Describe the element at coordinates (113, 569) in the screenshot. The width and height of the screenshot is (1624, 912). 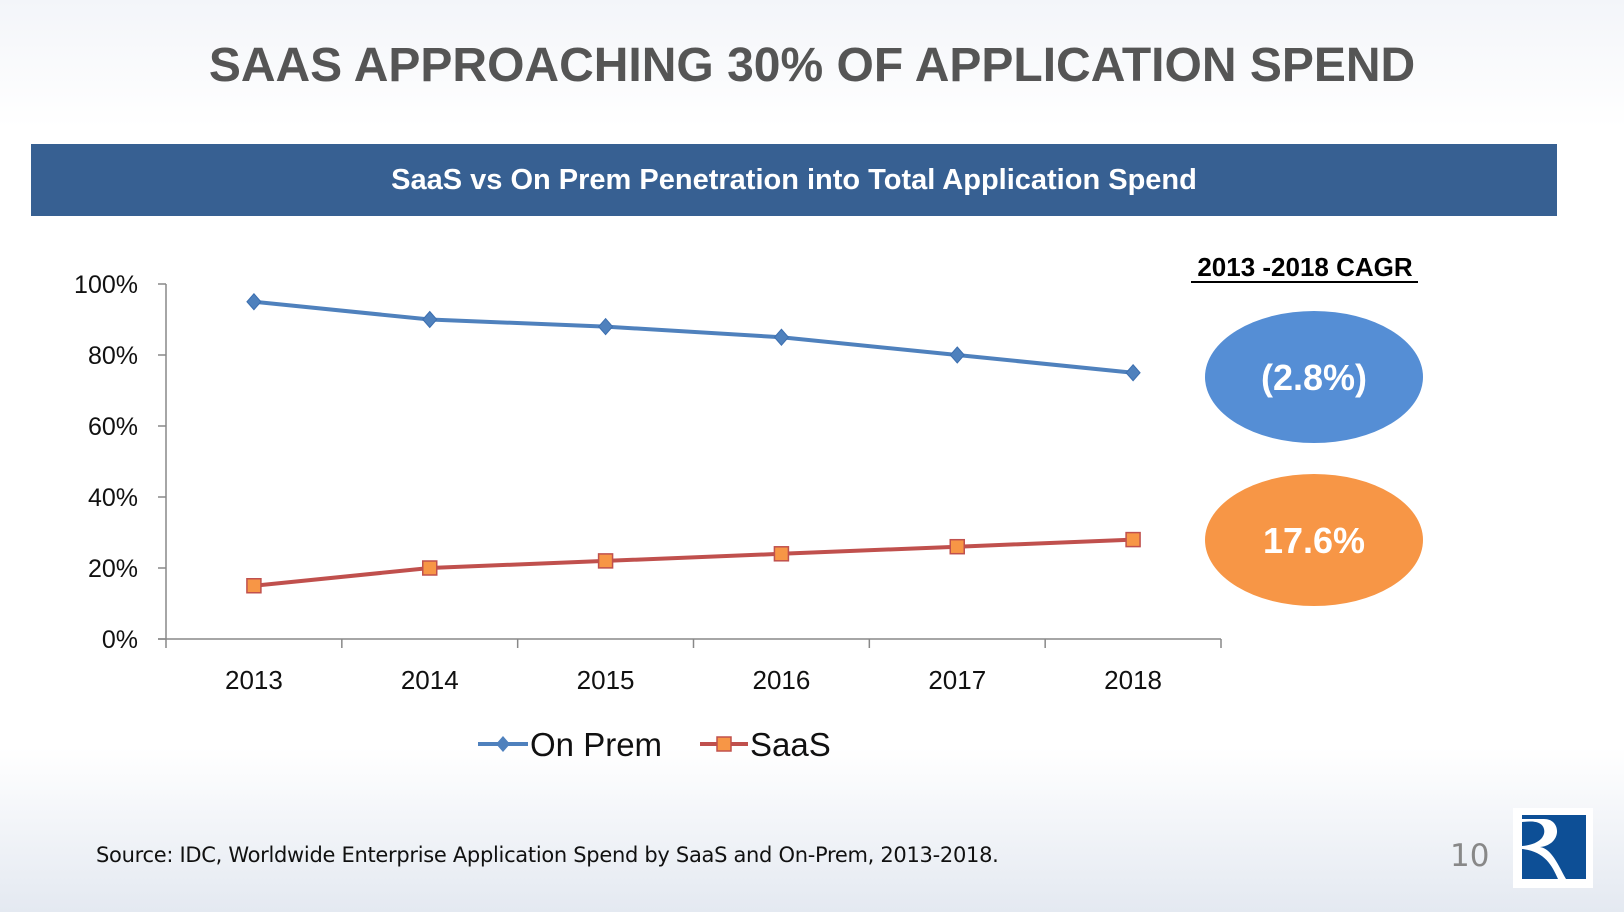
I see `y-tick-label: 20%` at that location.